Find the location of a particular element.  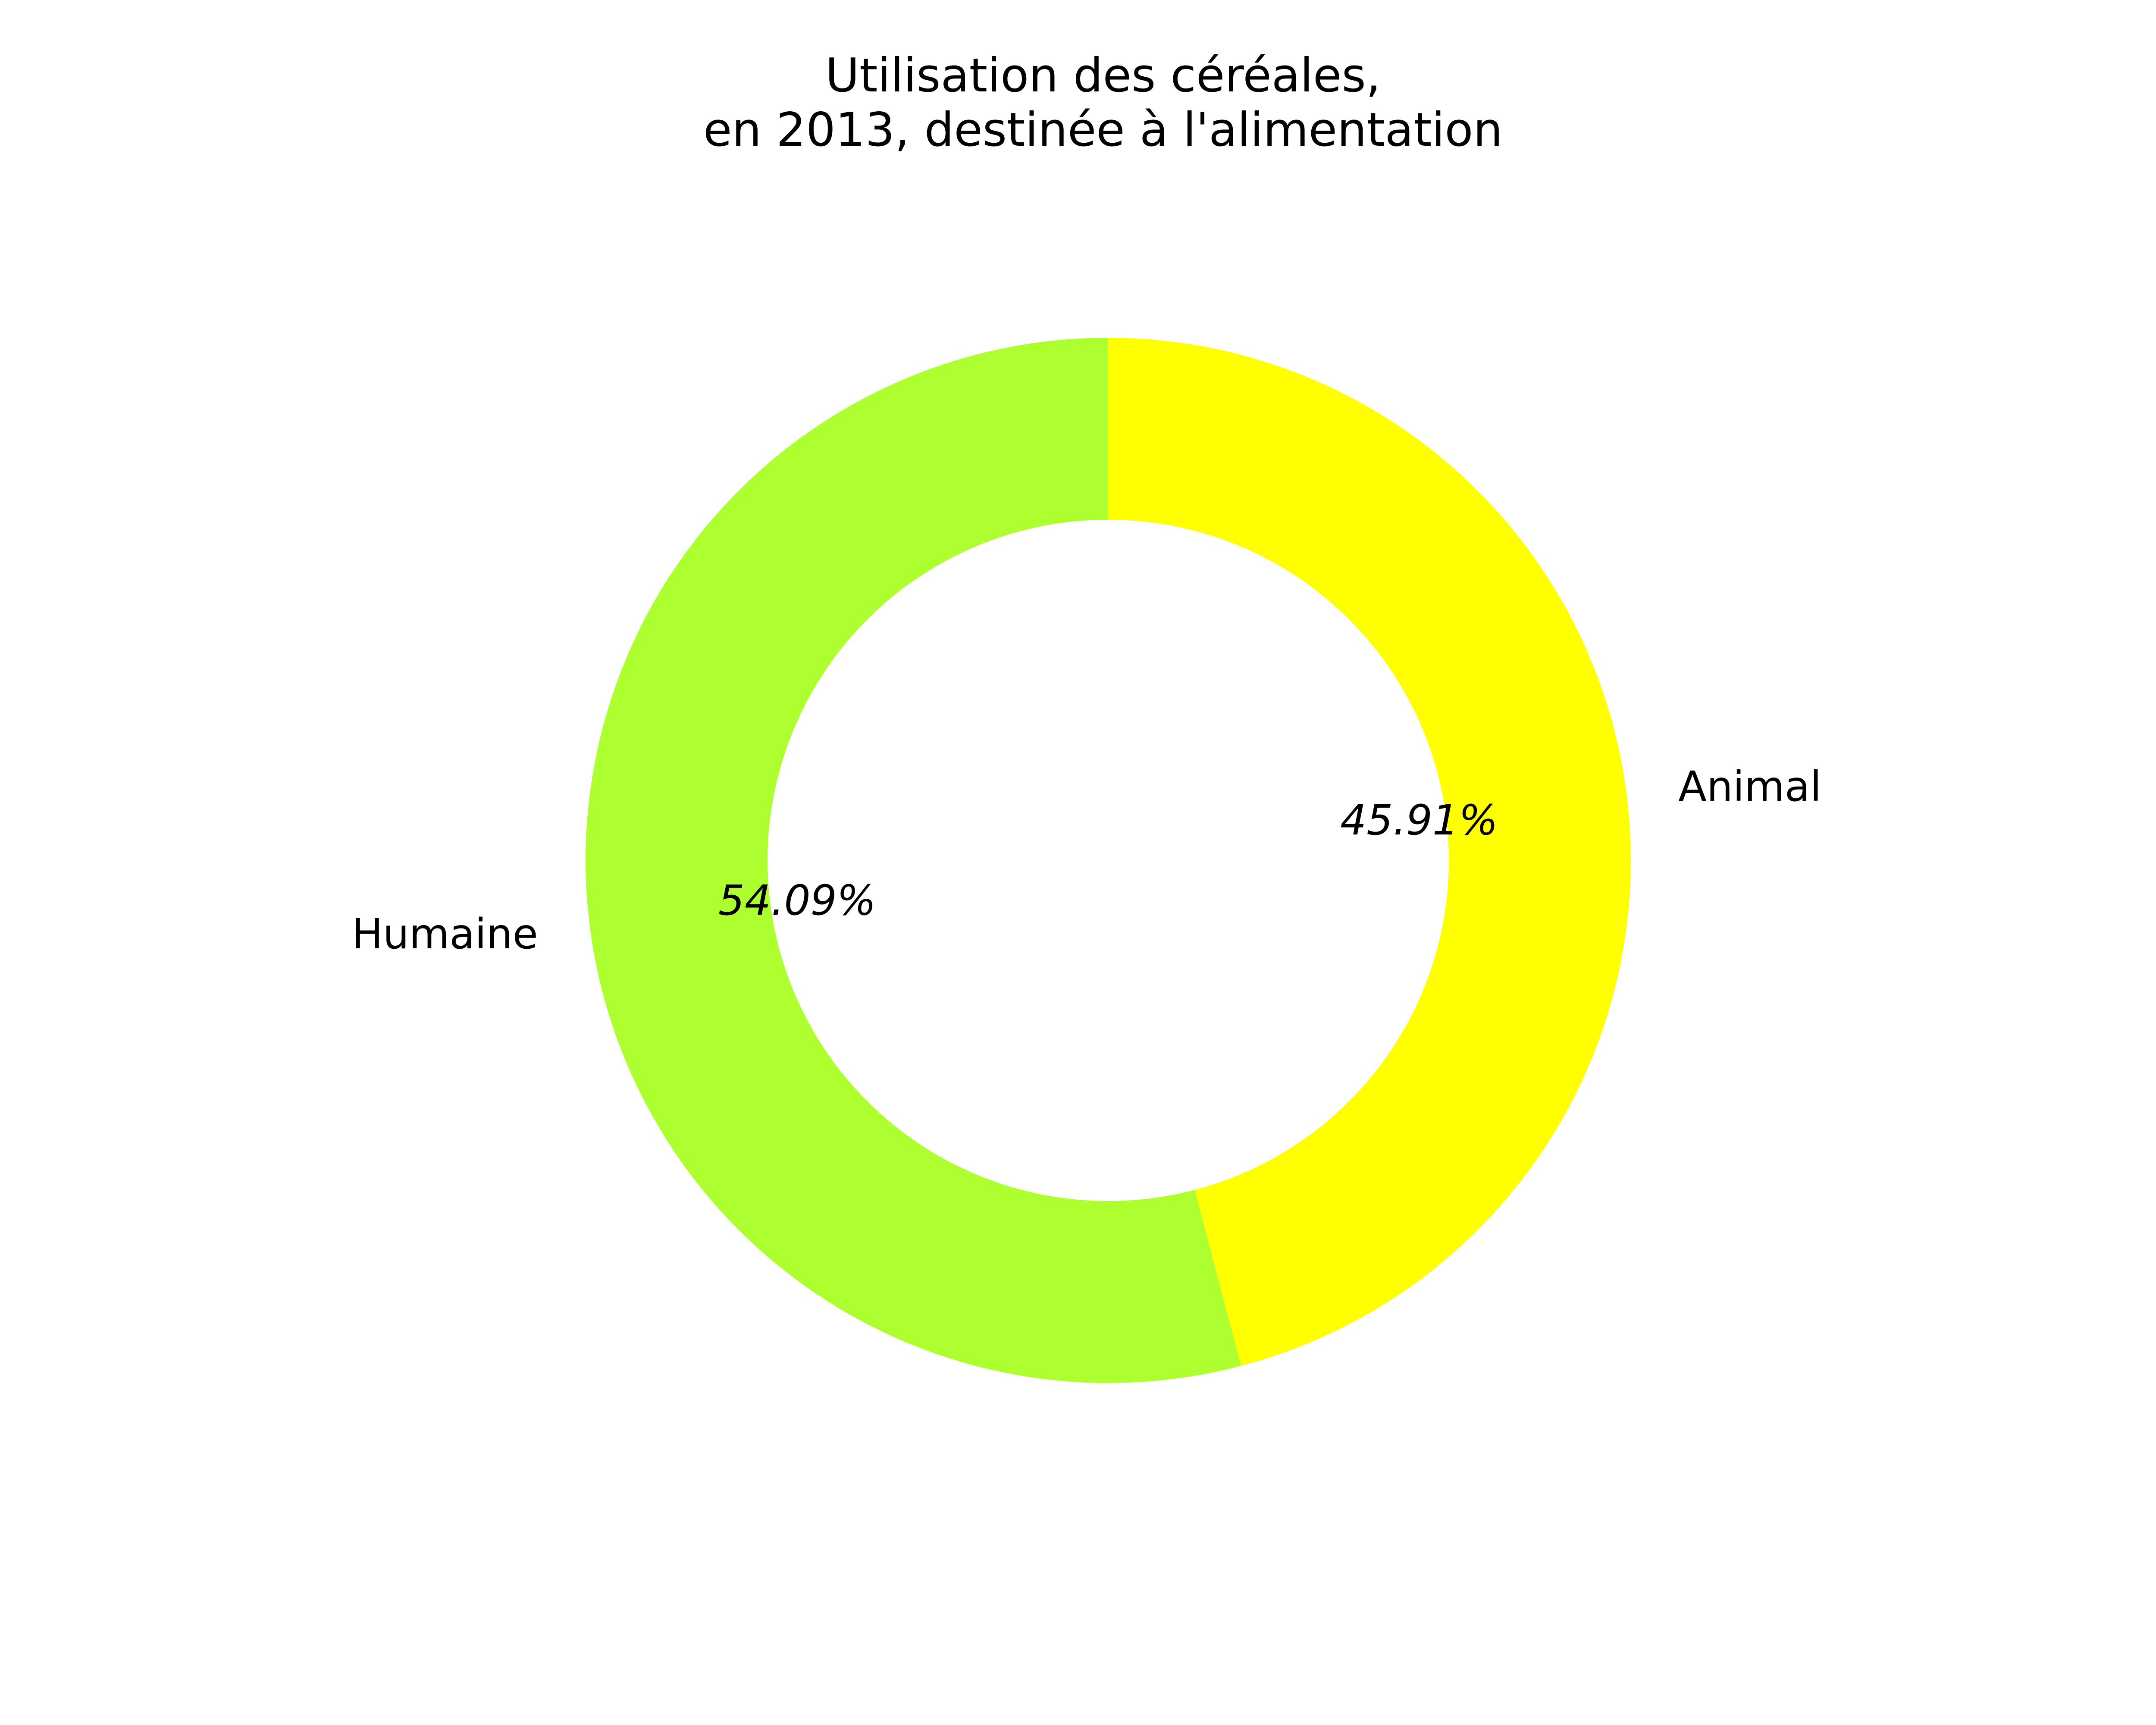

slice-label-humaine: Humaine is located at coordinates (445, 934).